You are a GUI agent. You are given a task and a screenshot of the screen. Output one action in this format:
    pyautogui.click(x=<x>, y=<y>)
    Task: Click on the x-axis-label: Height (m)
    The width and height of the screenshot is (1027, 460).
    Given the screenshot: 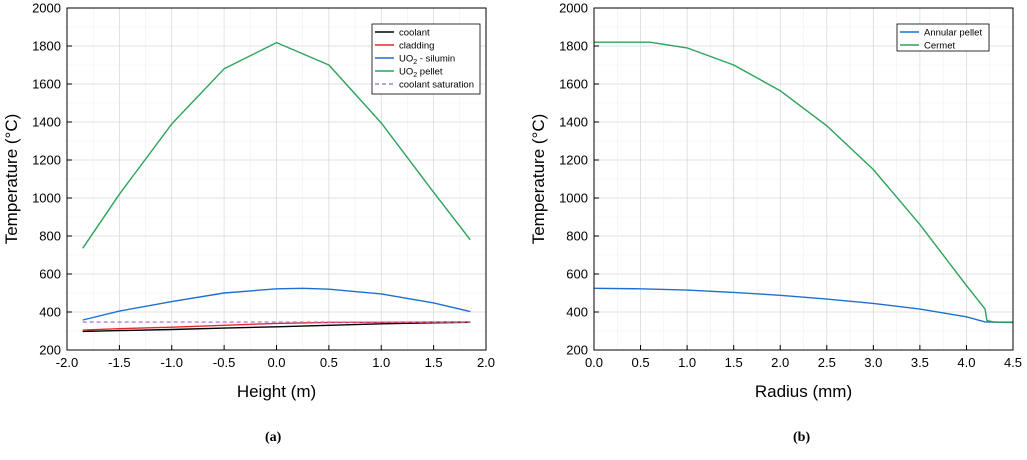 What is the action you would take?
    pyautogui.click(x=276, y=391)
    